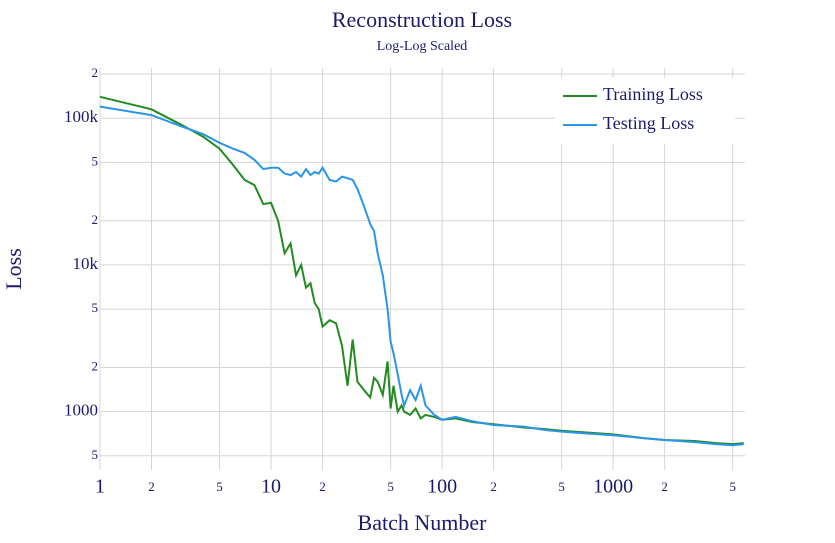 The image size is (835, 543). What do you see at coordinates (653, 94) in the screenshot?
I see `legend-label: Training Loss` at bounding box center [653, 94].